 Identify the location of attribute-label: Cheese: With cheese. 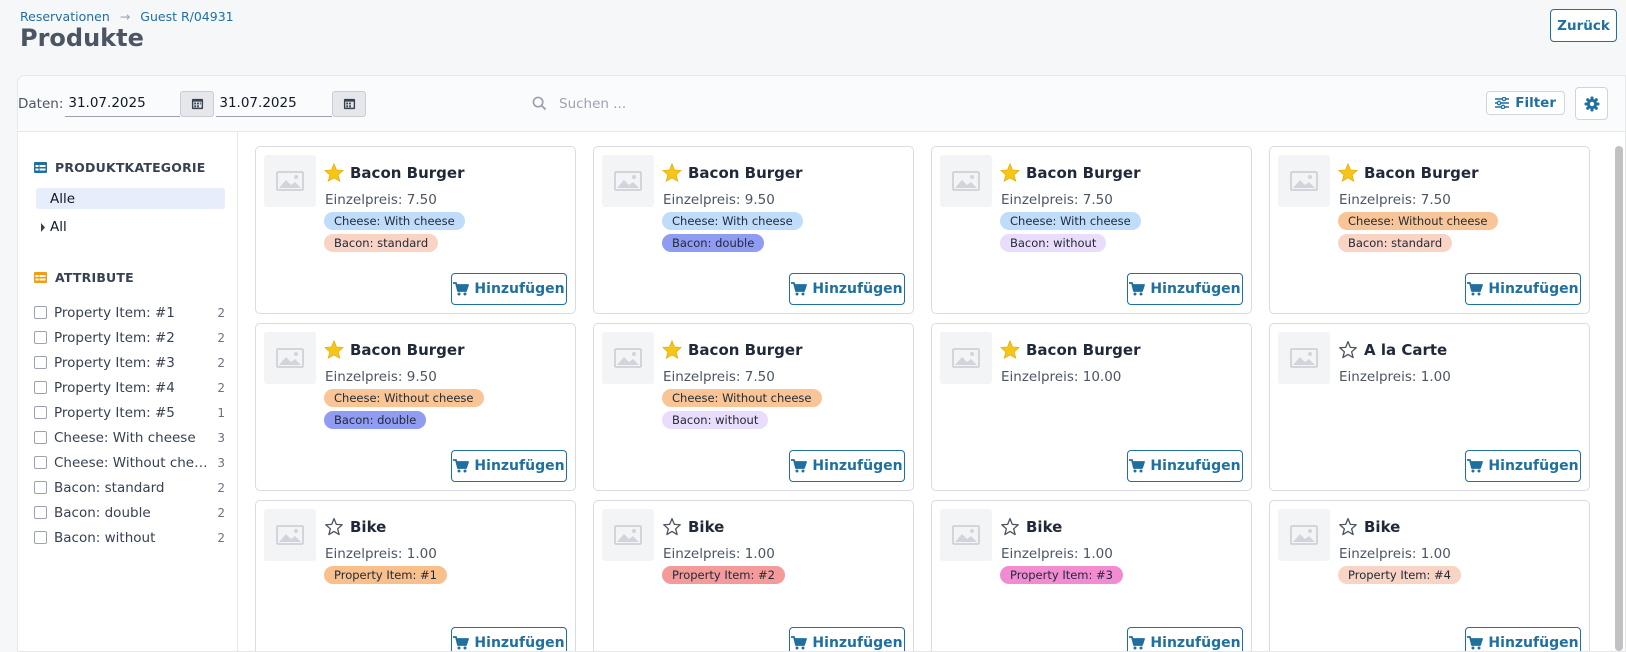
(125, 437).